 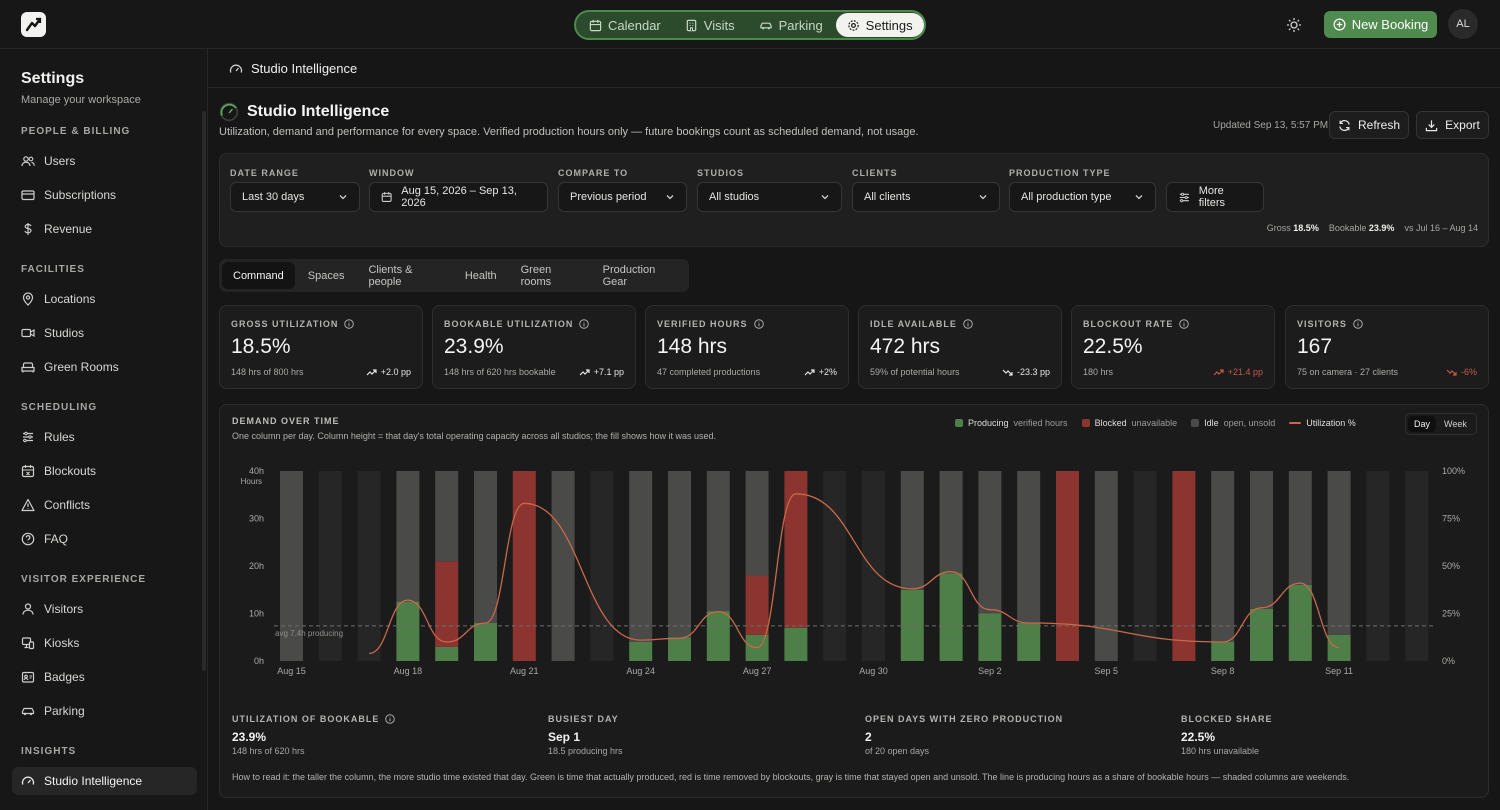 I want to click on refresh-button: Refresh, so click(x=1369, y=125).